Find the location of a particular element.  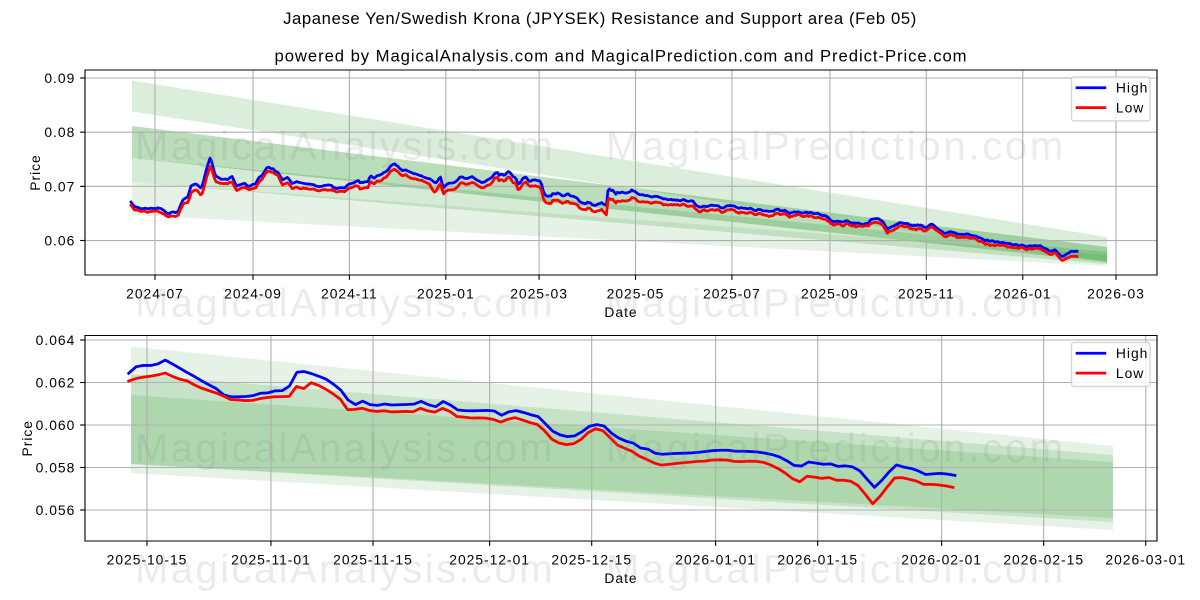

svg-text: 2025-11 is located at coordinates (926, 293).